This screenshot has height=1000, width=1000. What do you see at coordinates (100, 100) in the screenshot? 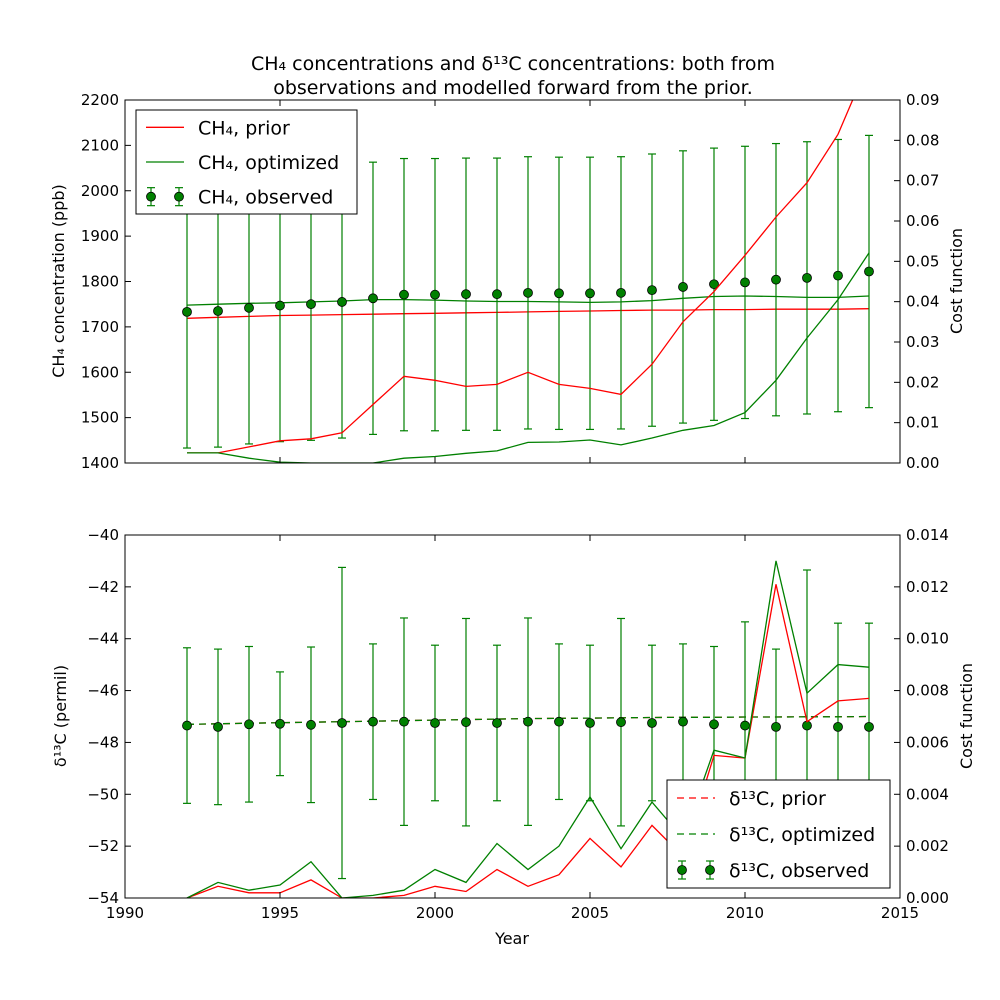
I see `top-y-tick-label: 2200` at bounding box center [100, 100].